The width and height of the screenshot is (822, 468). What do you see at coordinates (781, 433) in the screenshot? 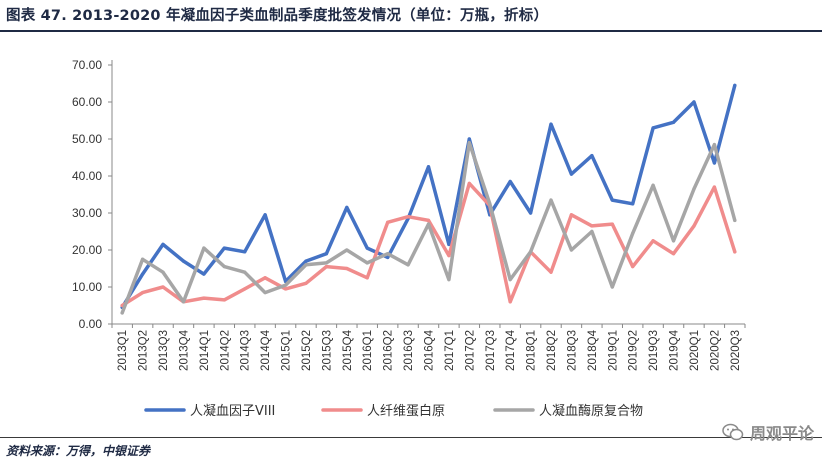
I see `watermark-text: 周观平论` at bounding box center [781, 433].